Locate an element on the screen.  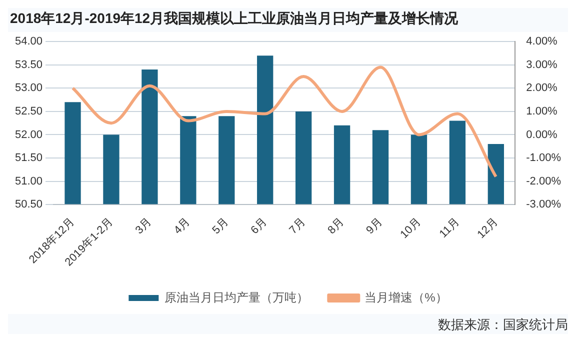
y-tick-label: 54.00 is located at coordinates (28, 42).